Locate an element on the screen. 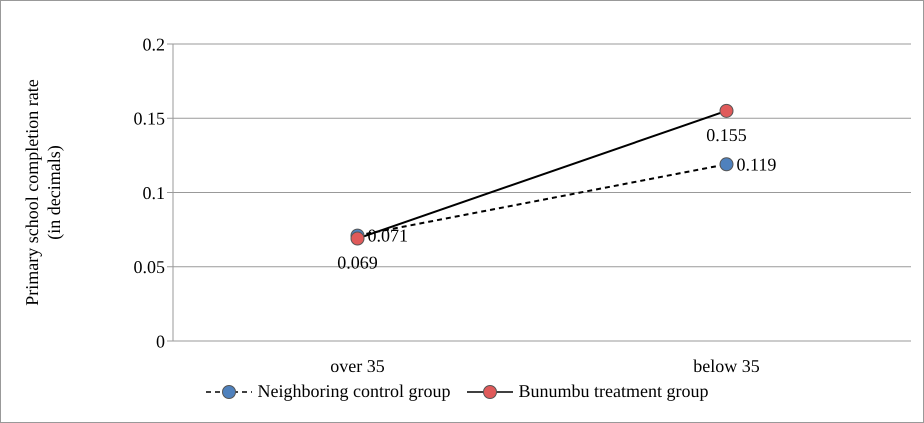 The width and height of the screenshot is (924, 423). legend-label: Bunumbu treatment group is located at coordinates (613, 391).